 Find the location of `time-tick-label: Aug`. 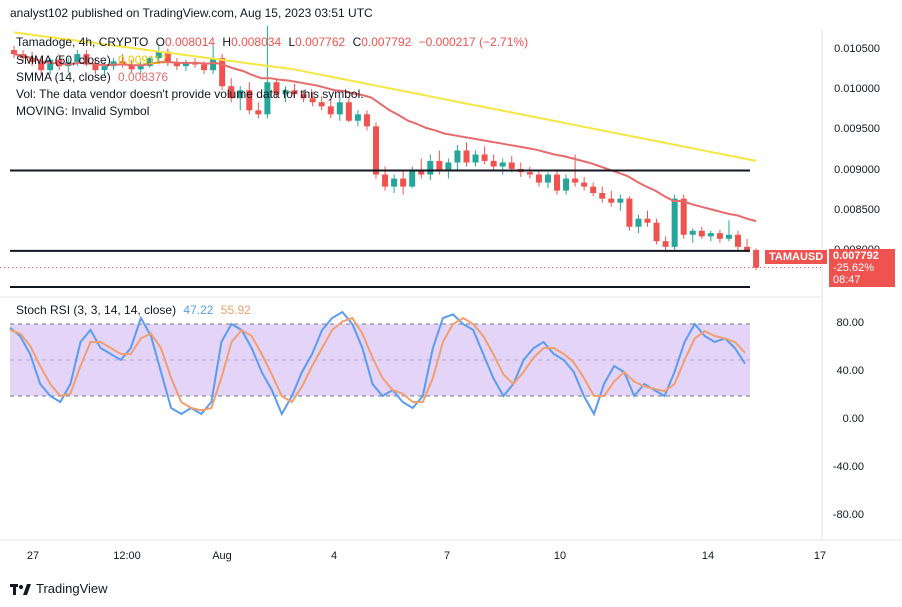

time-tick-label: Aug is located at coordinates (222, 556).